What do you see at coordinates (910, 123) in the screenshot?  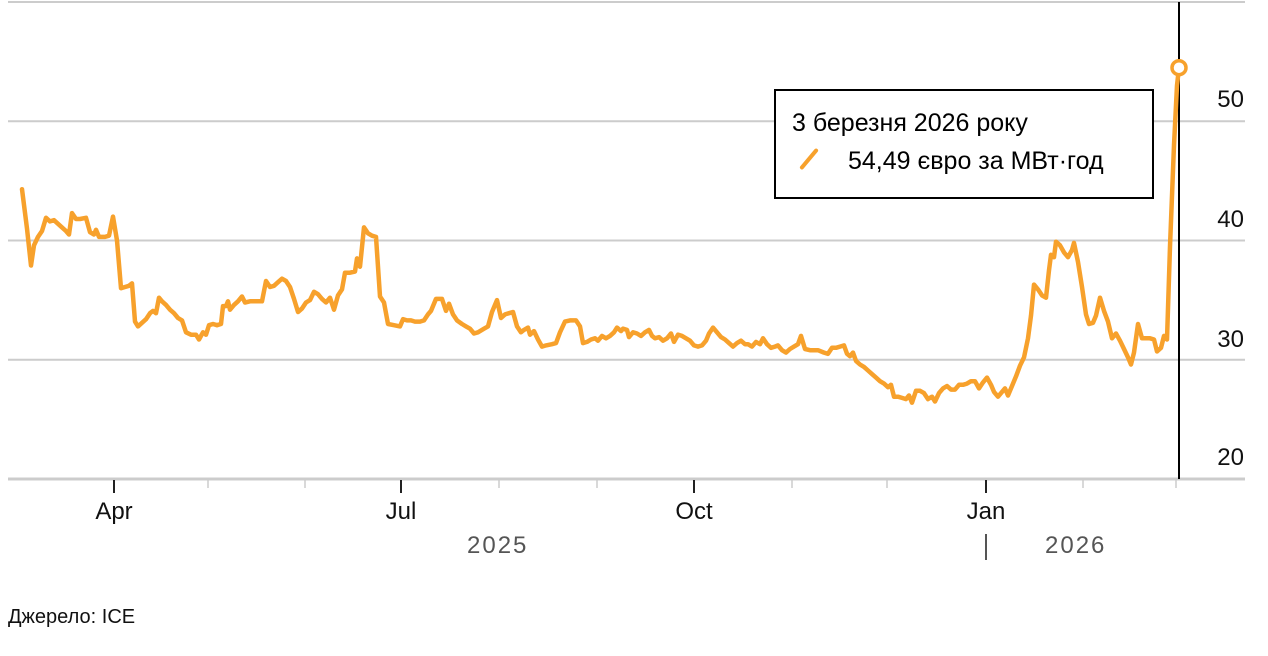 I see `tooltip-date: 3 березня 2026 року` at bounding box center [910, 123].